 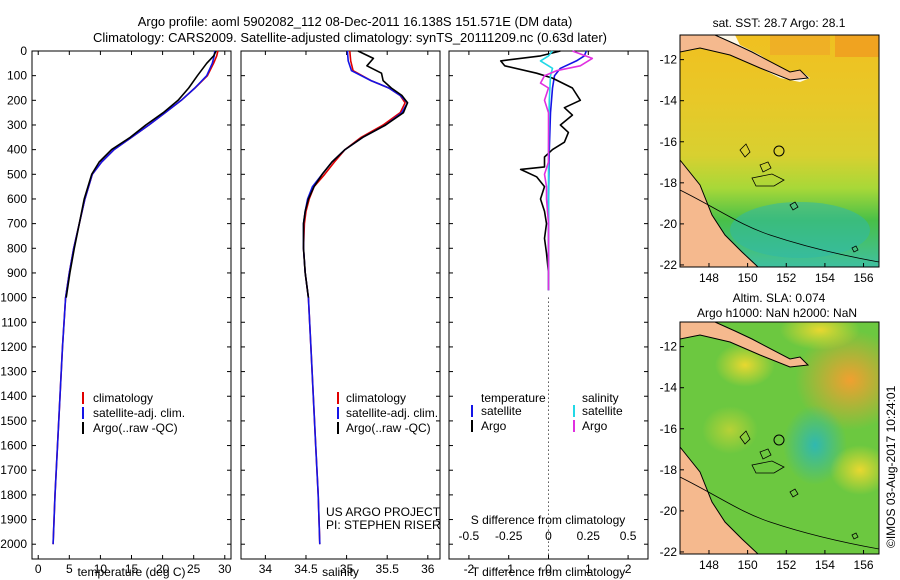 What do you see at coordinates (266, 569) in the screenshot?
I see `x-tick-label: 34` at bounding box center [266, 569].